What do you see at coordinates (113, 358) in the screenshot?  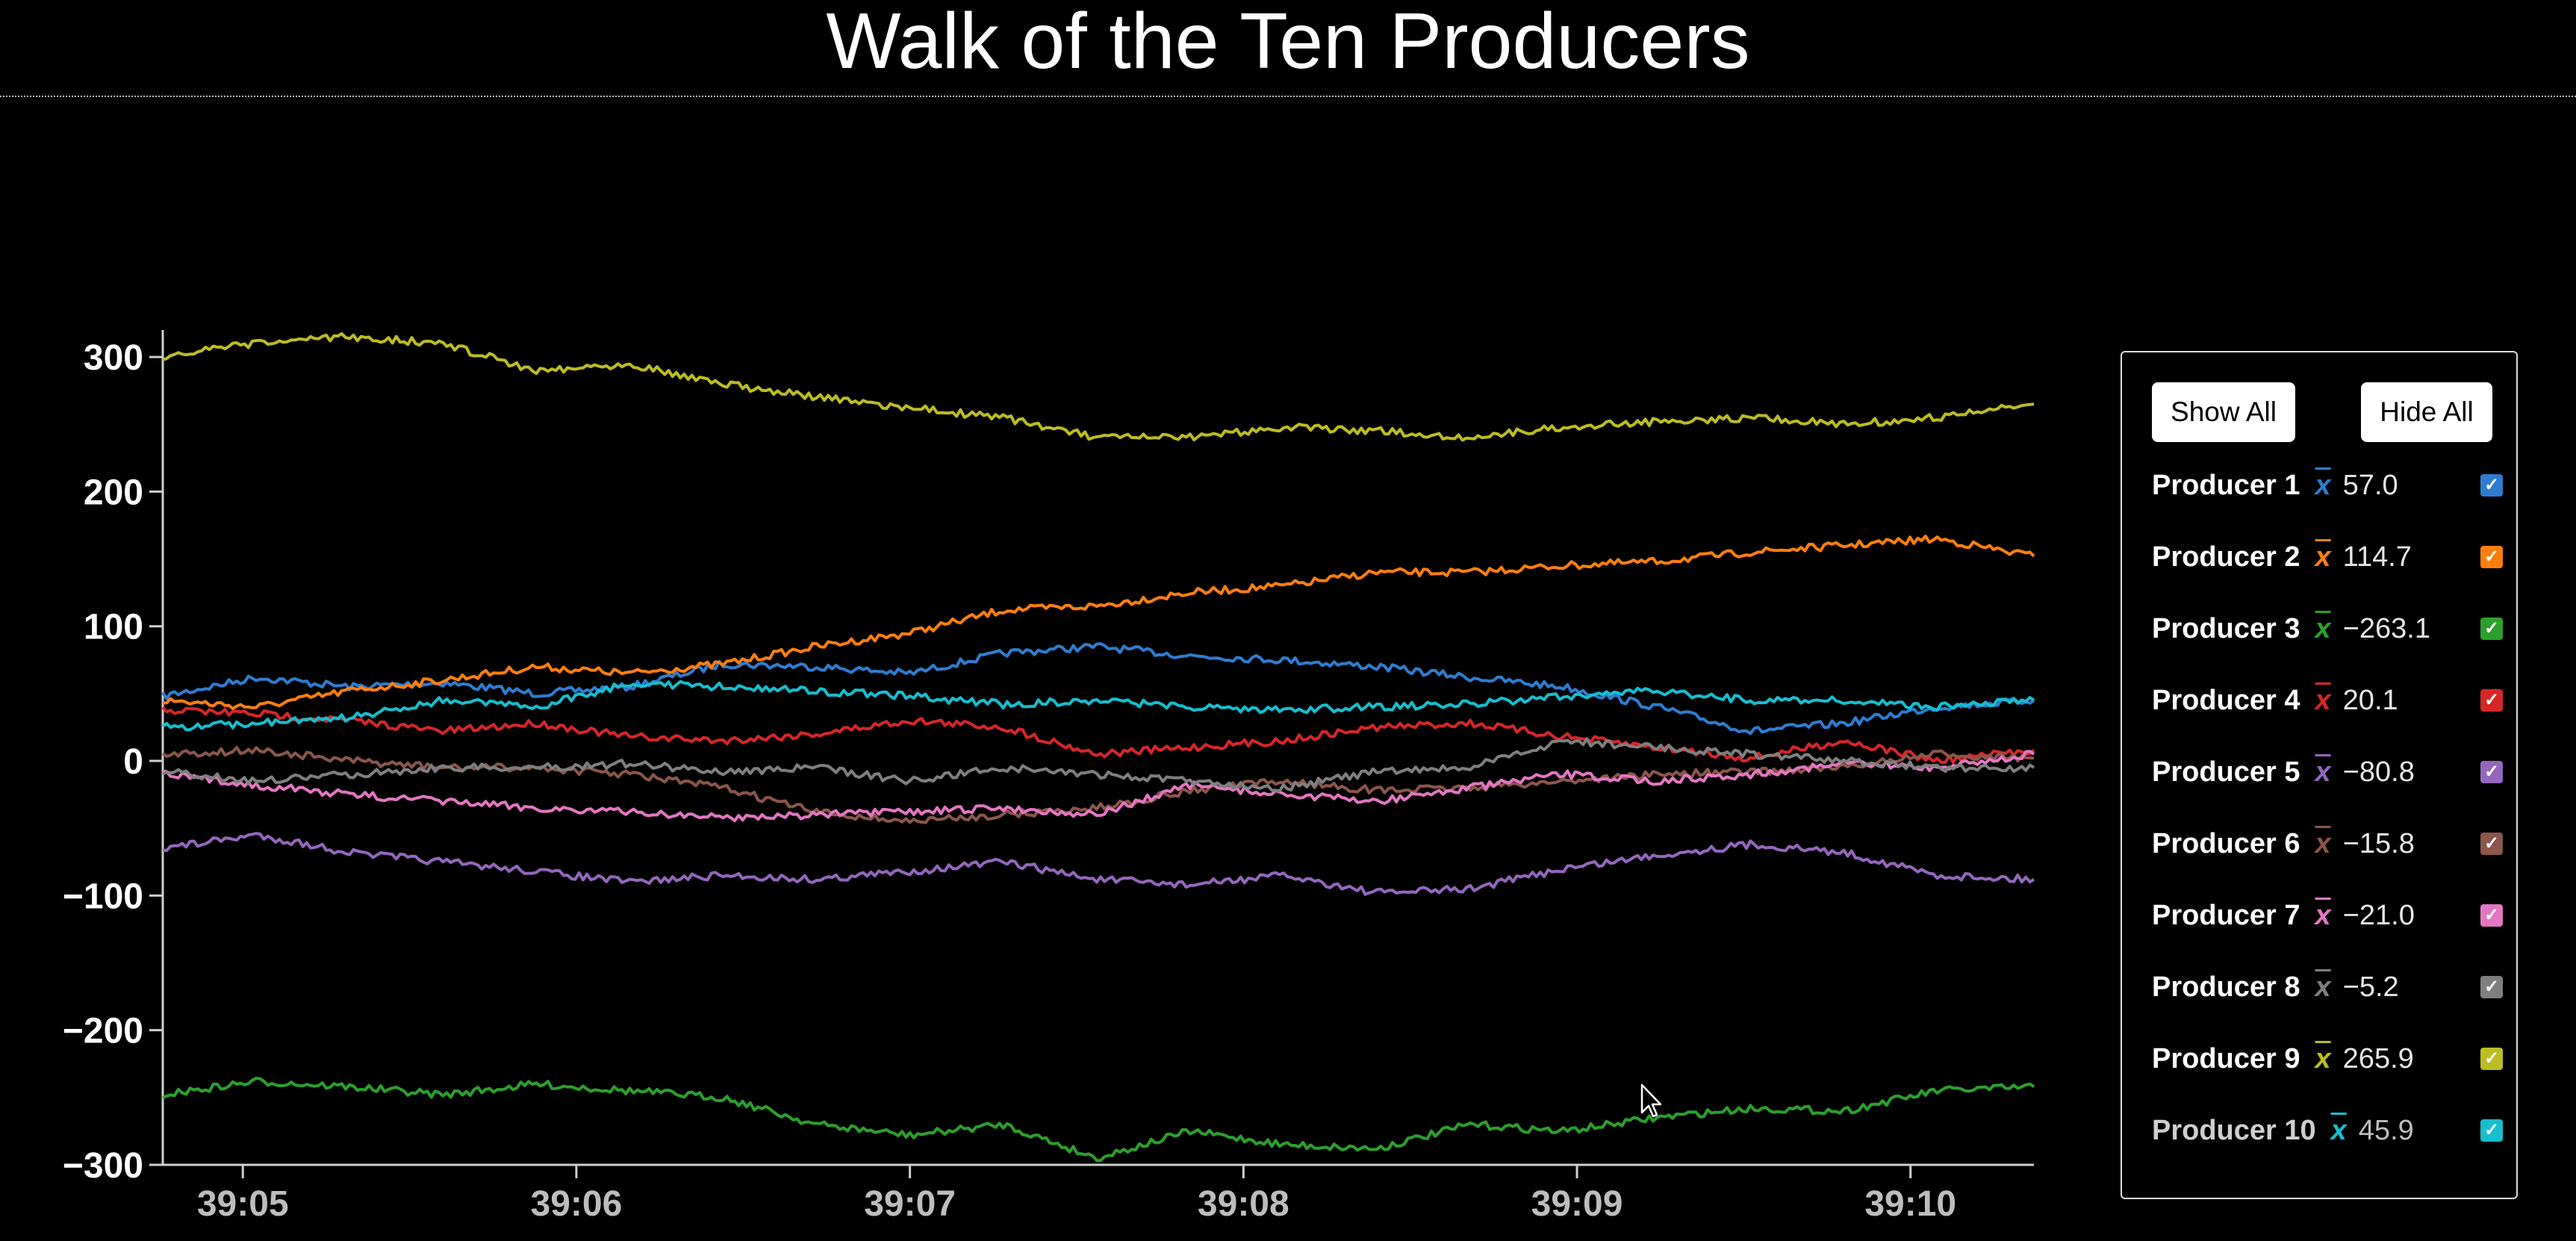 I see `y-tick-label: 300` at bounding box center [113, 358].